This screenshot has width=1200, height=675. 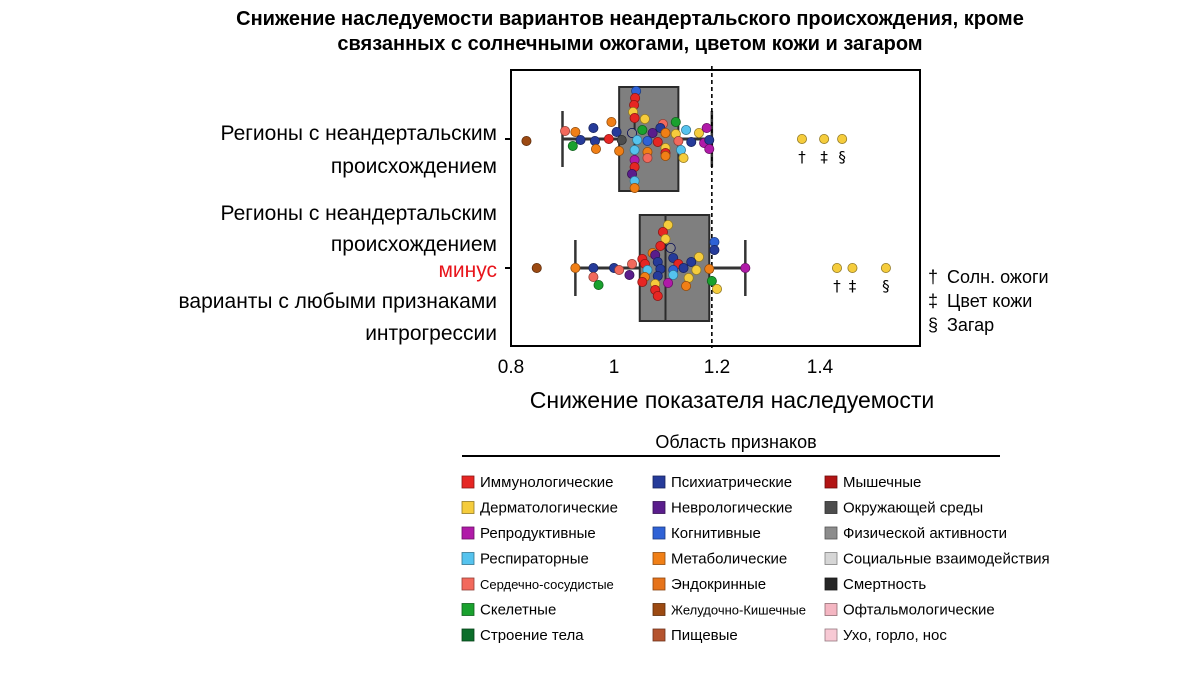 I want to click on symbol-dagger: †, so click(x=933, y=277).